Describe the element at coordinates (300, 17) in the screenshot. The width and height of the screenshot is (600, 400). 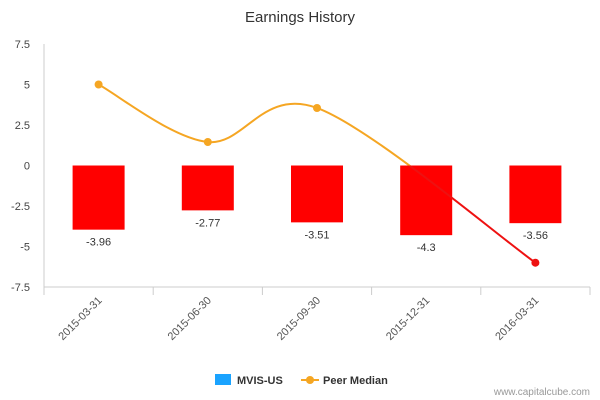
I see `chart-title: Earnings History` at that location.